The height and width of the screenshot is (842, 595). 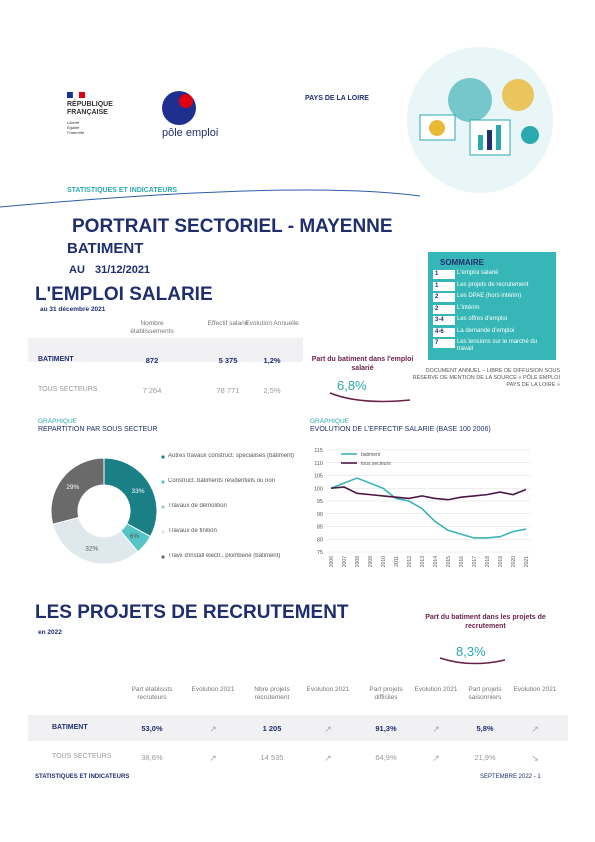 I want to click on table-cell: 64,9%, so click(x=386, y=757).